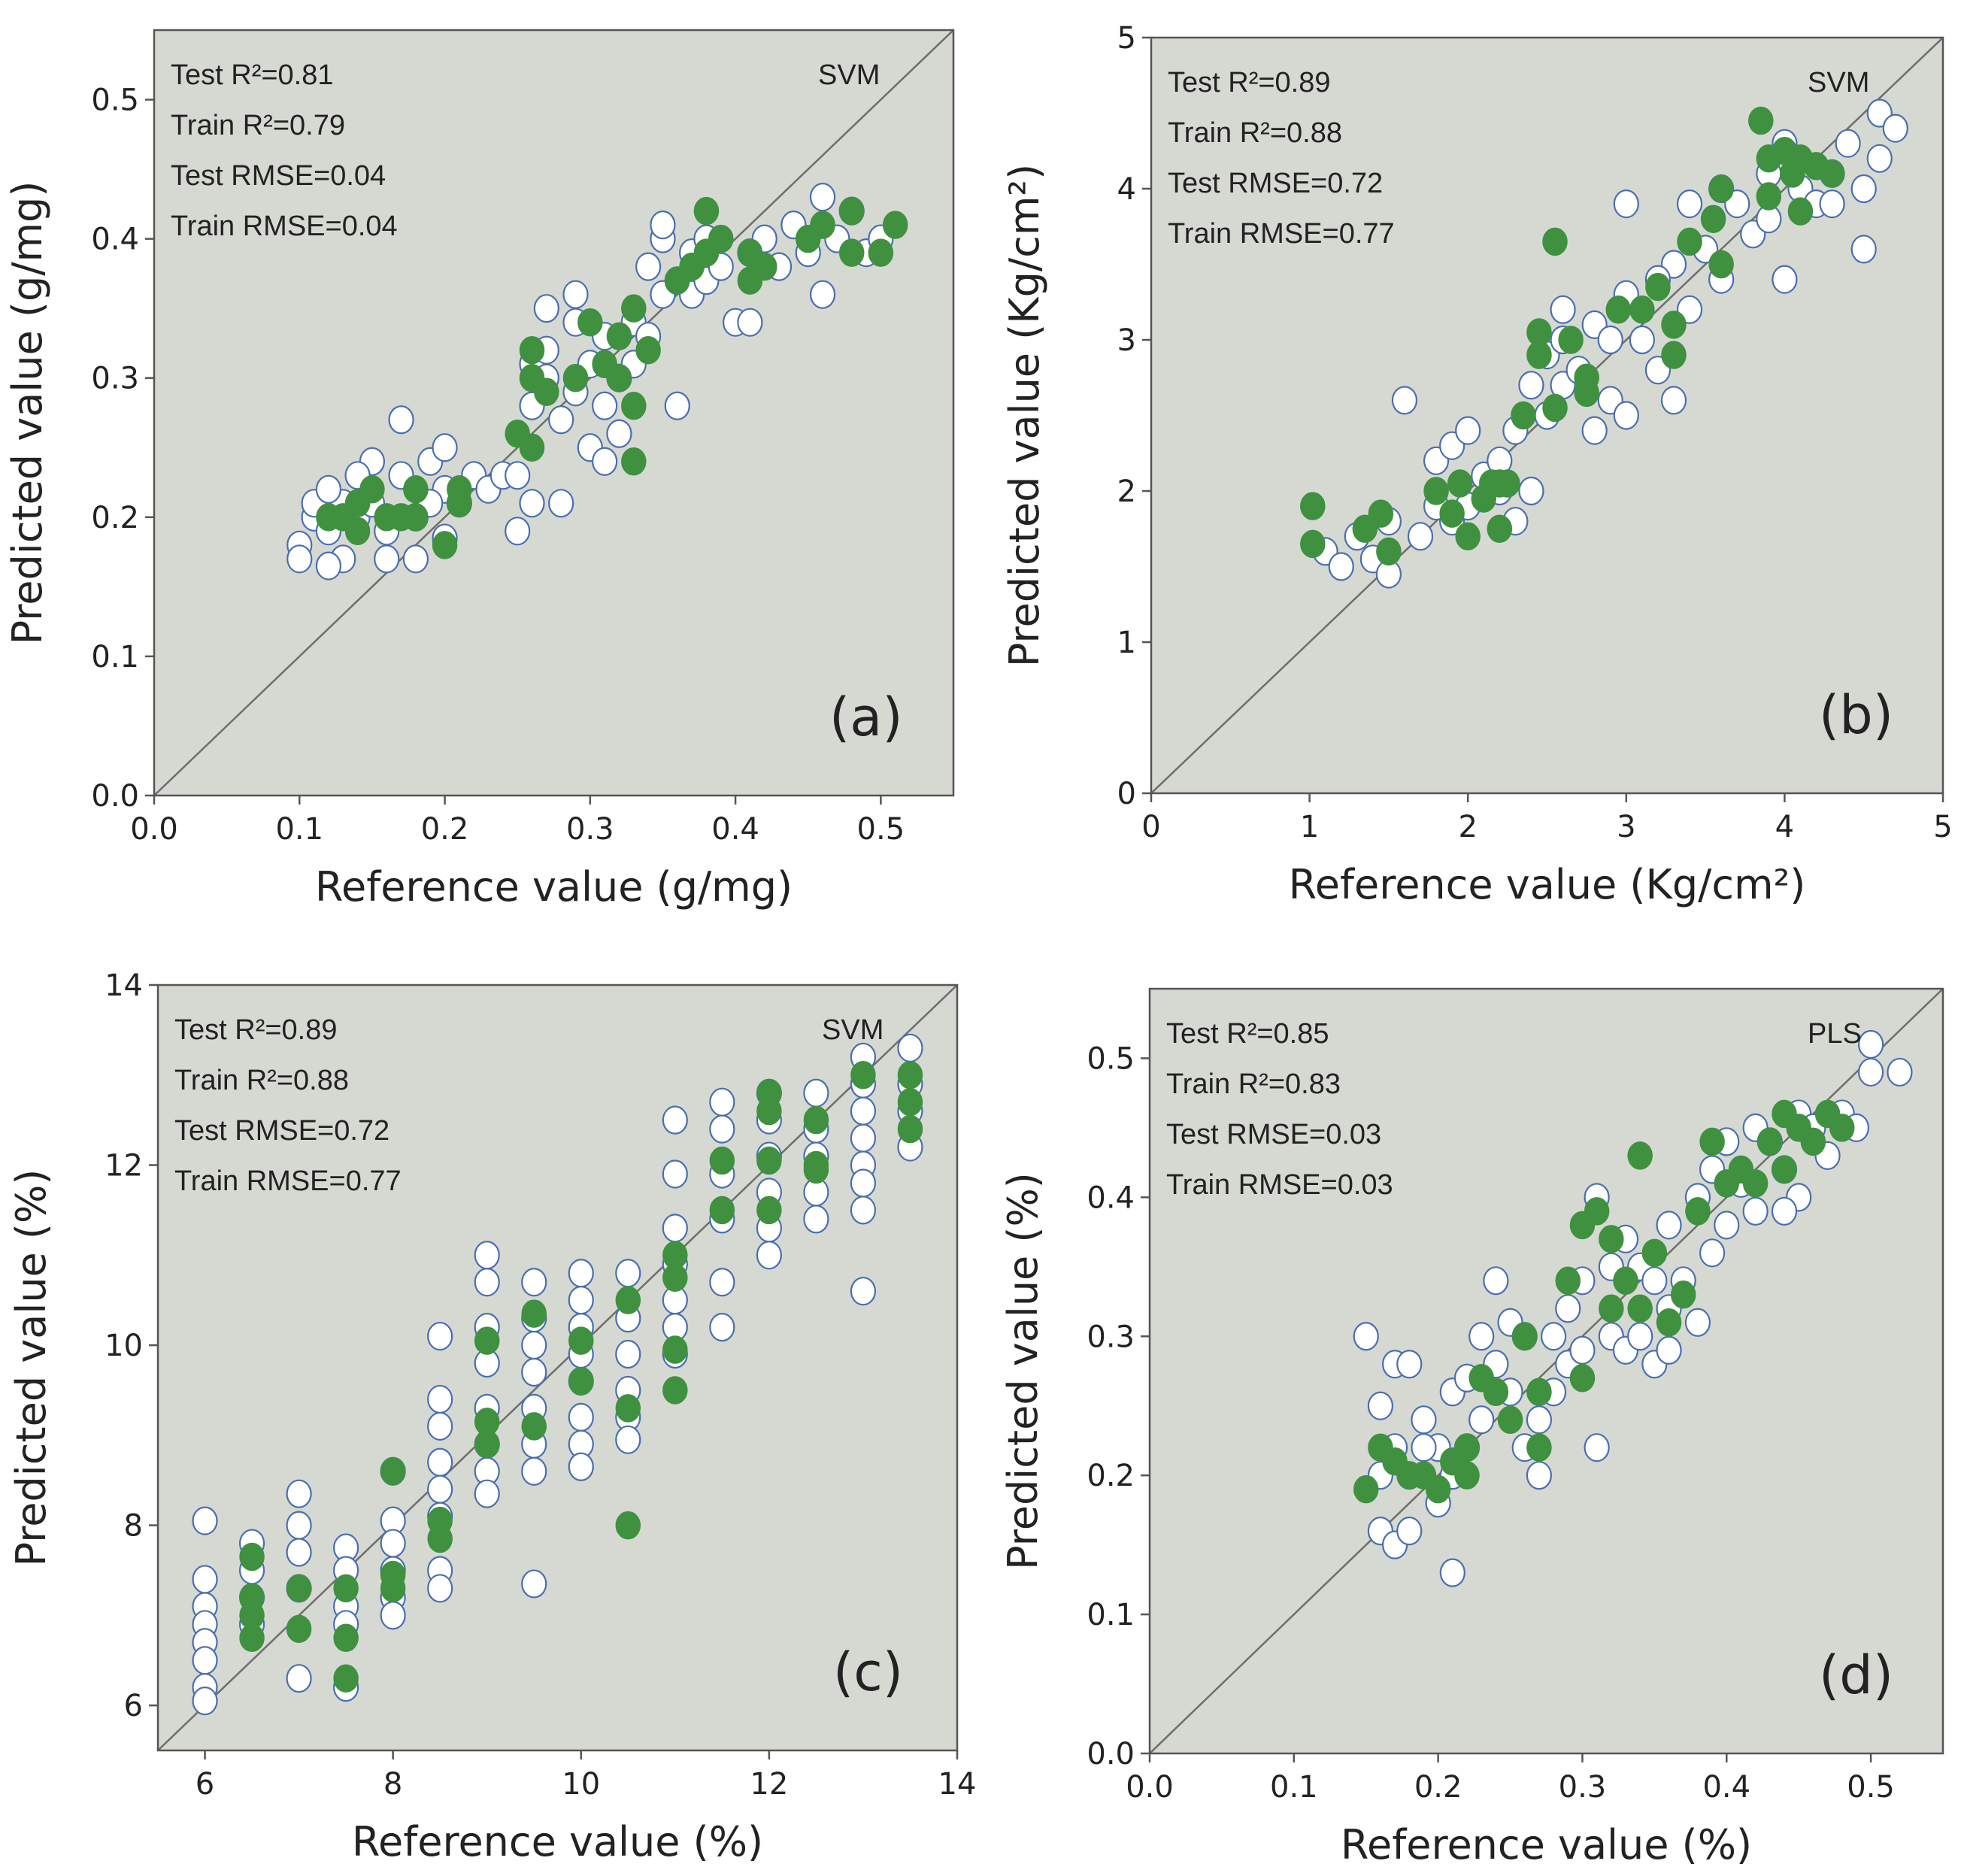 This screenshot has height=1876, width=1961. What do you see at coordinates (115, 518) in the screenshot?
I see `y-tick-label: 0.2` at bounding box center [115, 518].